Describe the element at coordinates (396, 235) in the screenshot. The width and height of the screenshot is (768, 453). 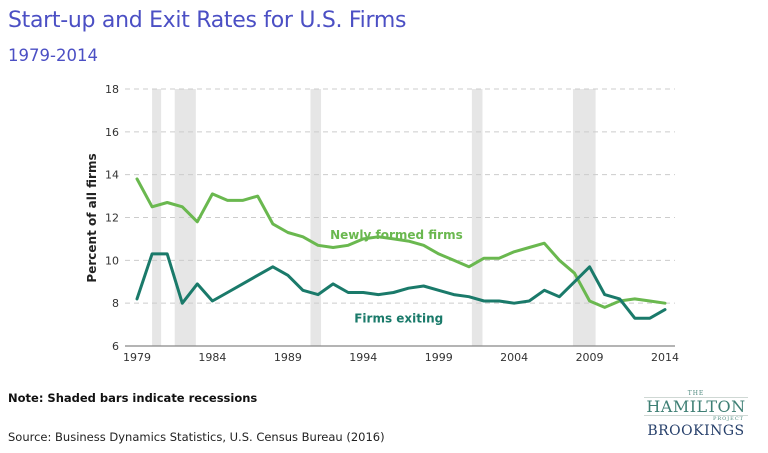
I see `series-label: Newly formed firms` at that location.